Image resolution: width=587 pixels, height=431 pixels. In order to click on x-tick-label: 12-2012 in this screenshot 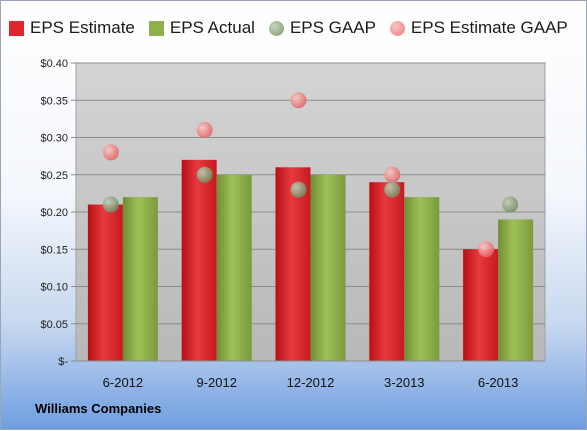, I will do `click(311, 382)`.